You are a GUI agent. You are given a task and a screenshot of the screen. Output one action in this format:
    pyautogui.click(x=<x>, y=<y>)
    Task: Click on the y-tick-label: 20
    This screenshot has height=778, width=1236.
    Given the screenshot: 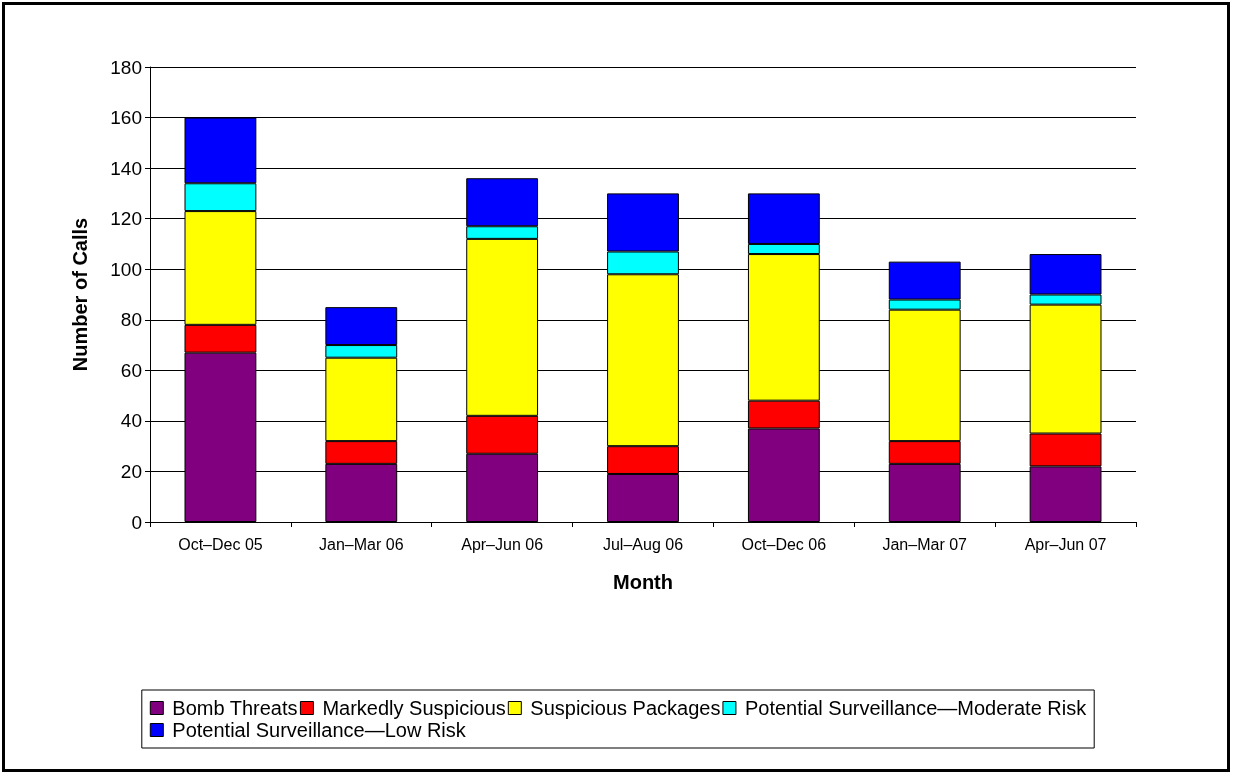 What is the action you would take?
    pyautogui.click(x=131, y=471)
    